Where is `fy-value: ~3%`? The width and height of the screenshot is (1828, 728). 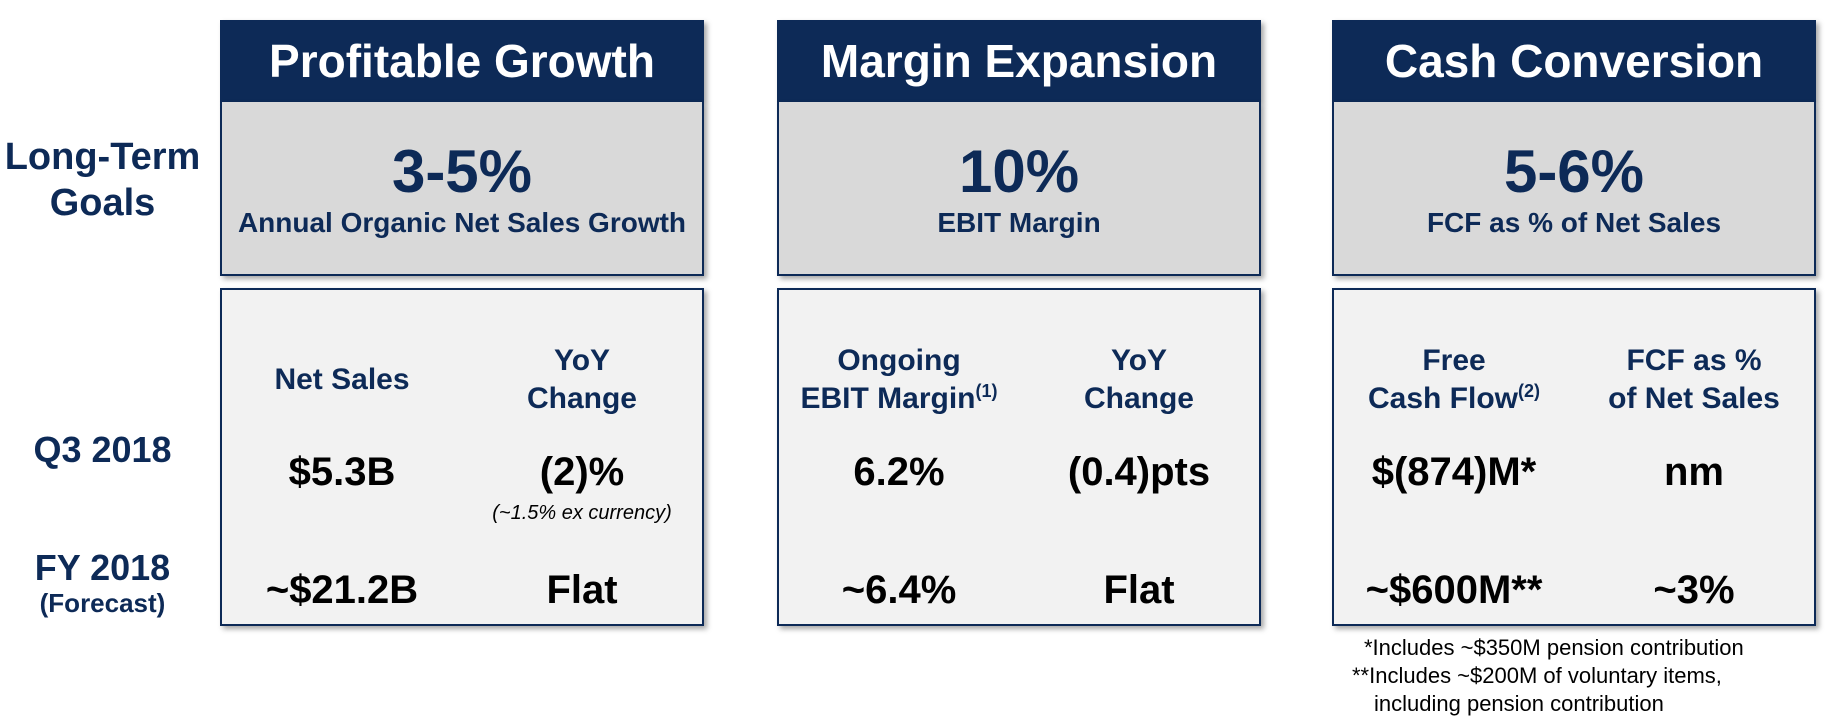 fy-value: ~3% is located at coordinates (1694, 590).